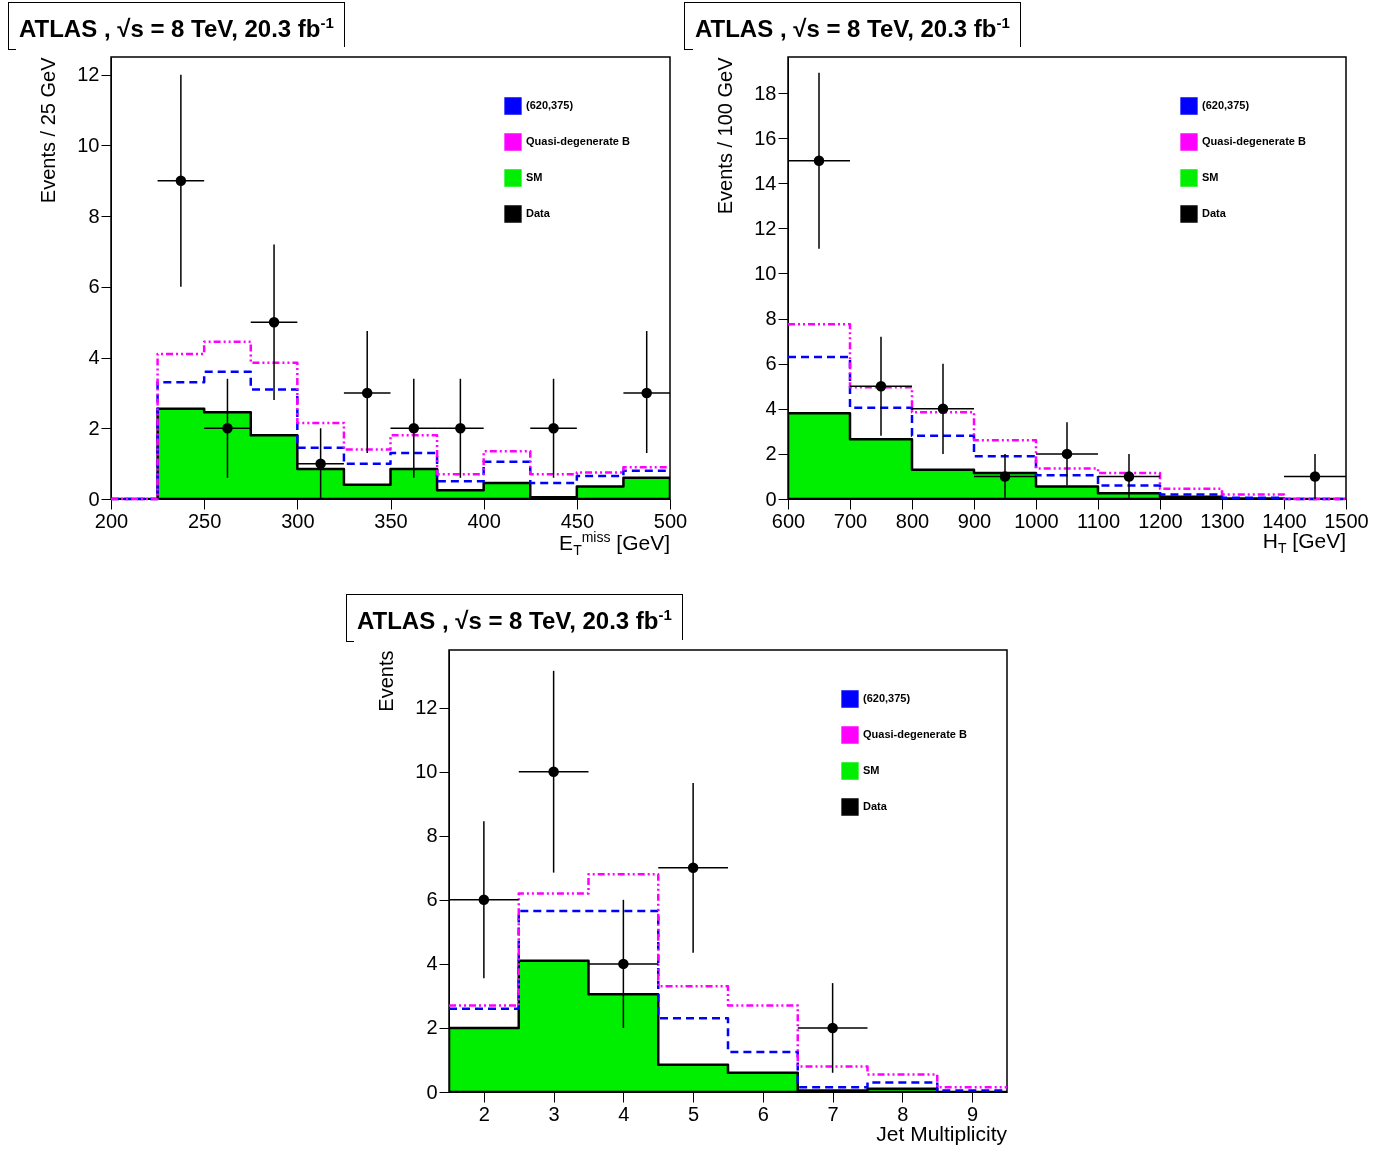 This screenshot has width=1391, height=1153. Describe the element at coordinates (204, 520) in the screenshot. I see `x-tick-label: 250` at that location.